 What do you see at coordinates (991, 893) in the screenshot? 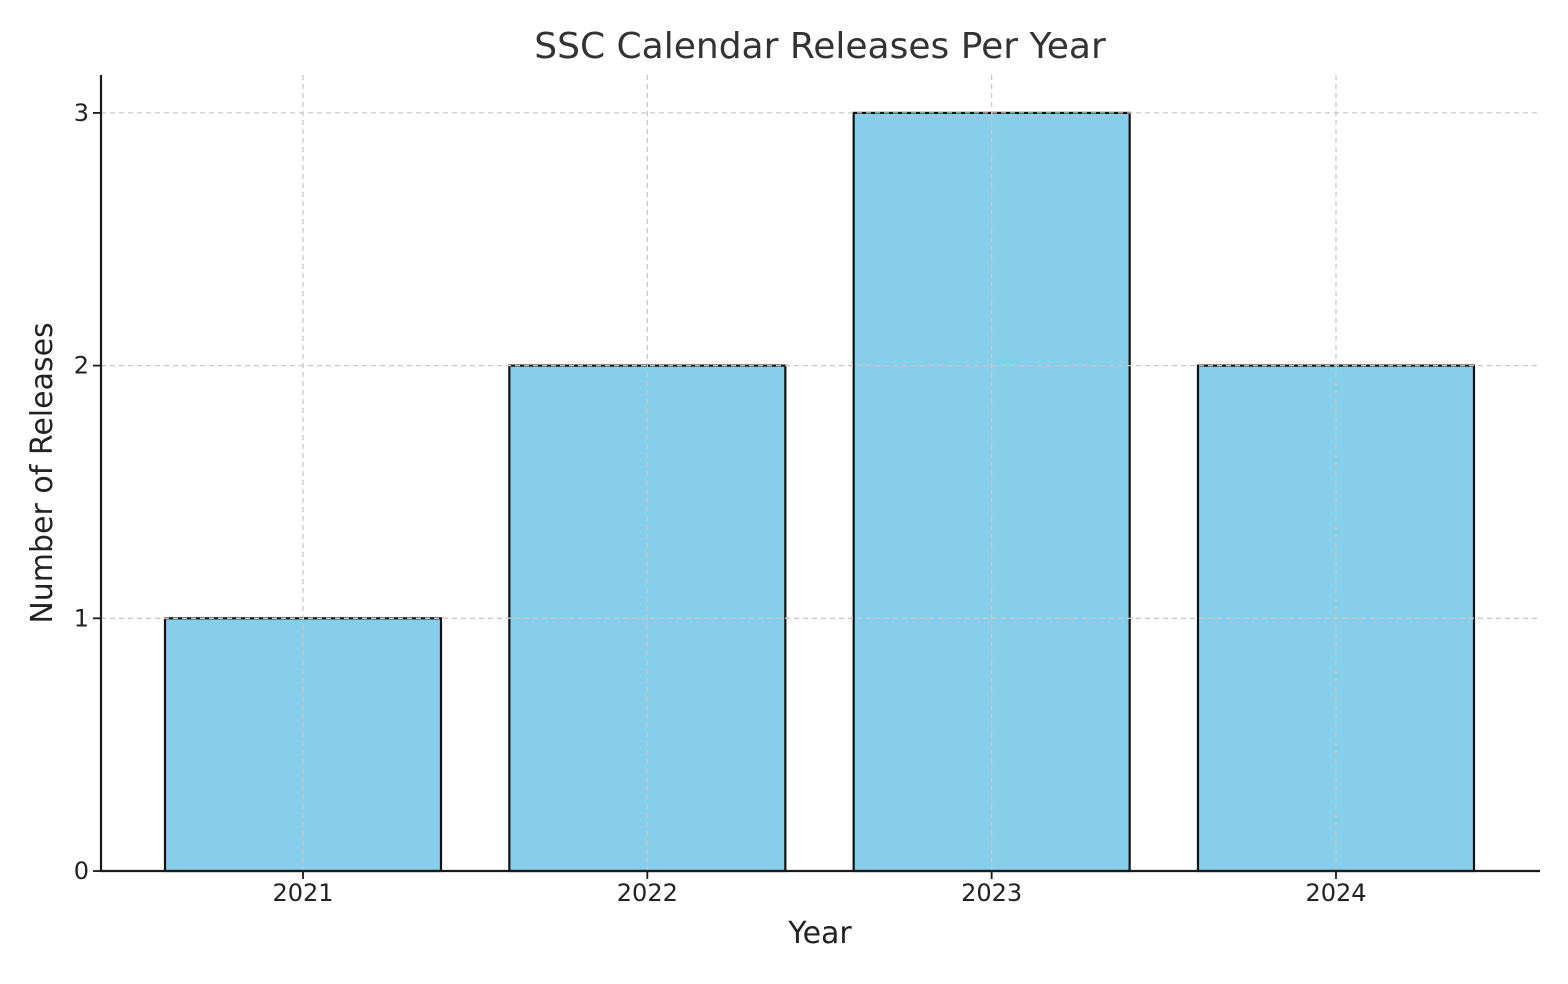
I see `x-tick-label-2023: 2023` at bounding box center [991, 893].